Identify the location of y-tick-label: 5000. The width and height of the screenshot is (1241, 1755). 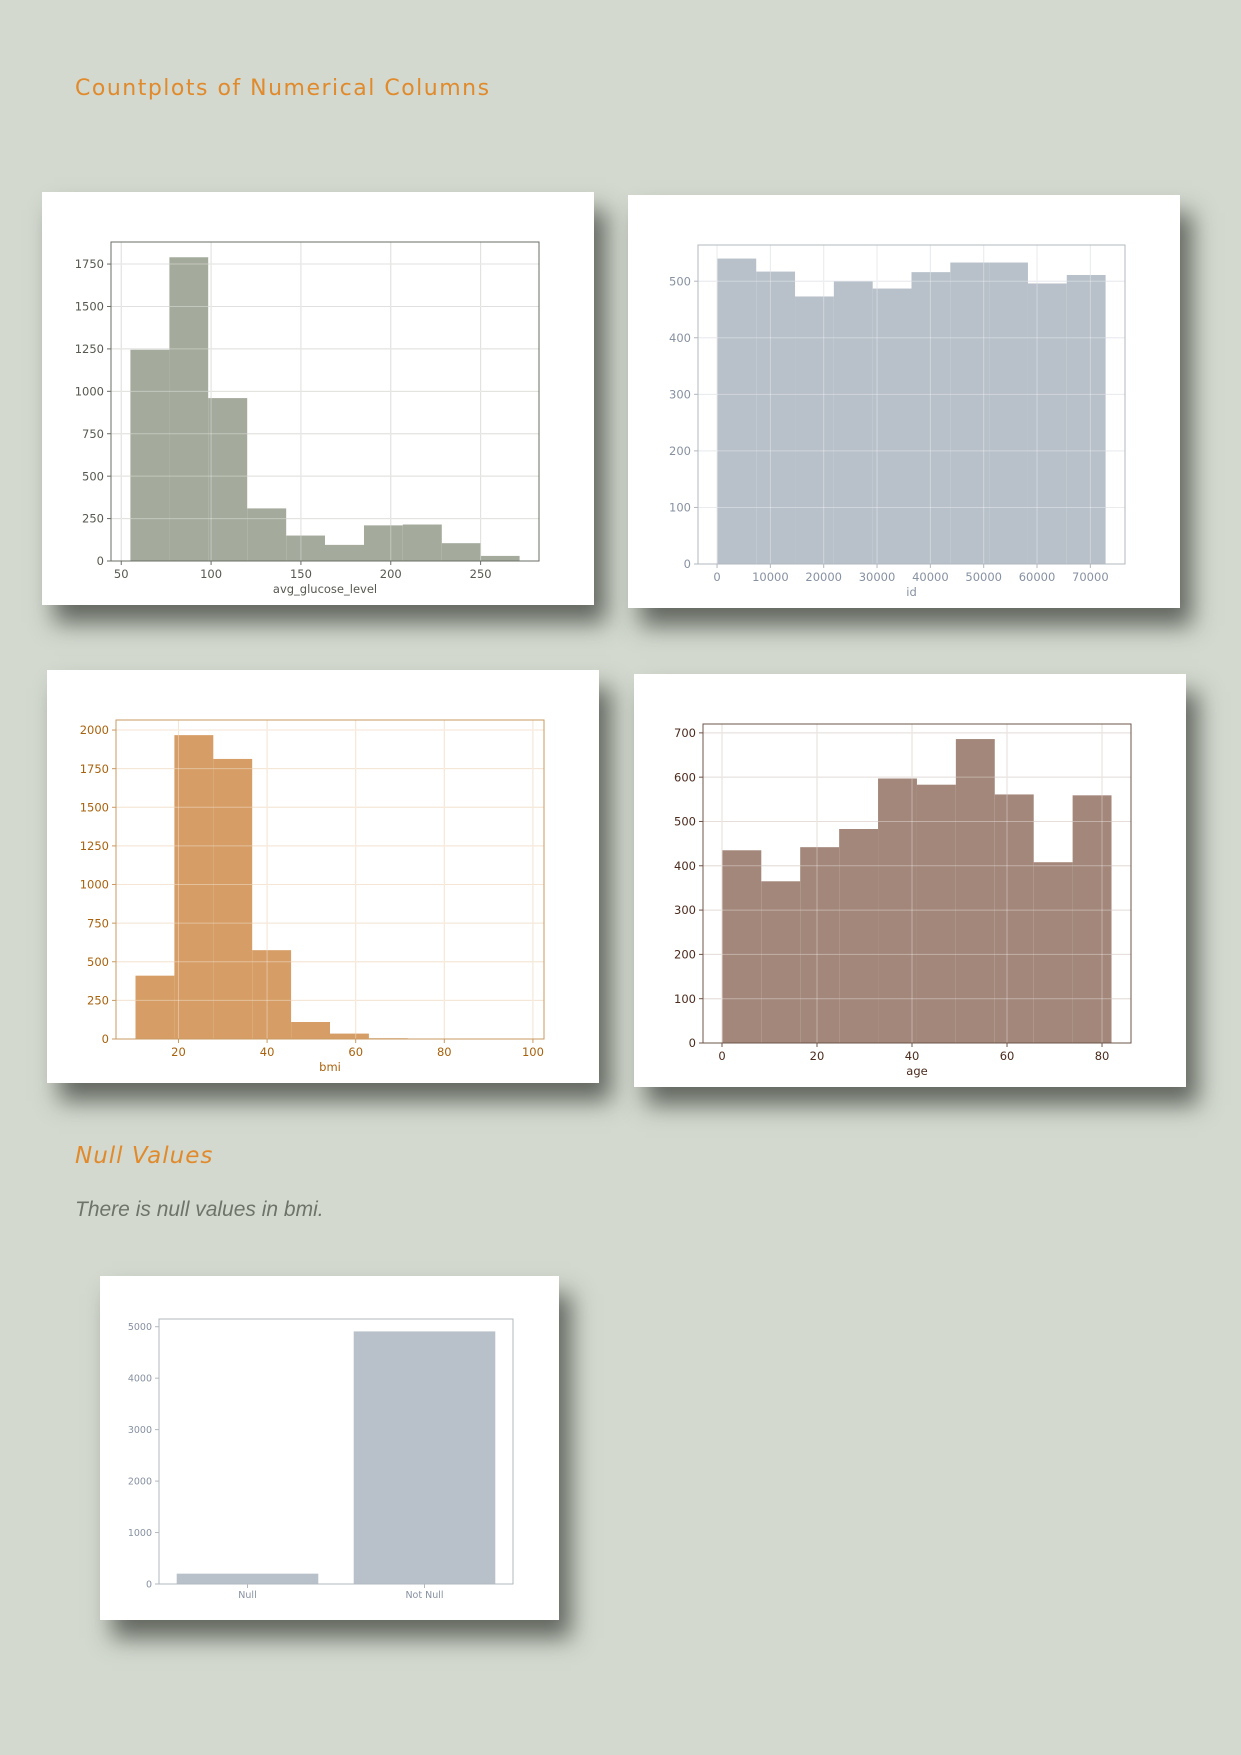
(140, 1327).